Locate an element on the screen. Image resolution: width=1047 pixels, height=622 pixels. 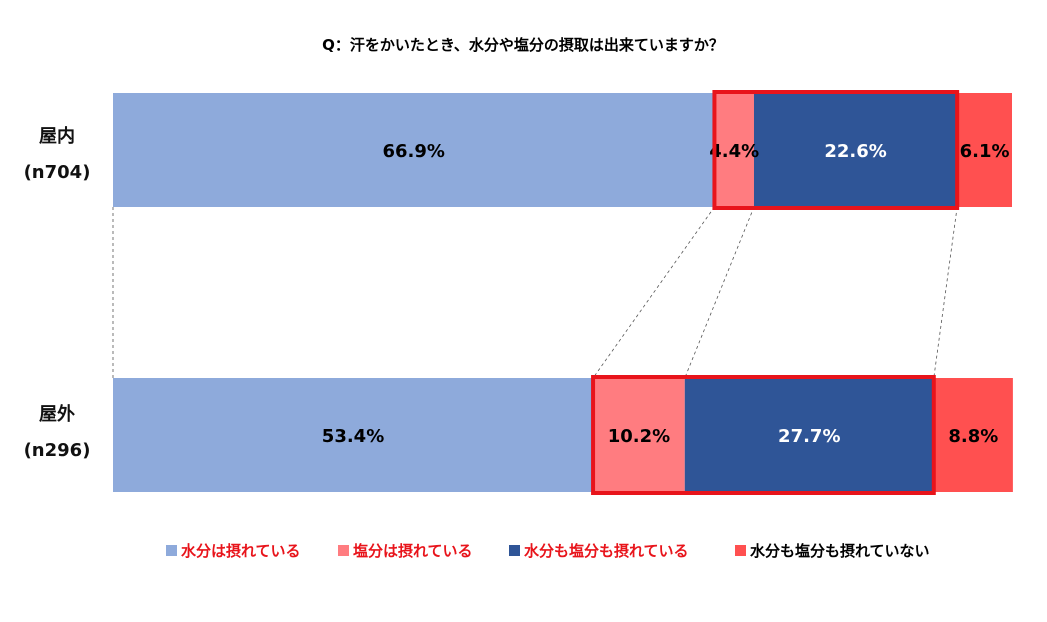
legend-label: 水分は摂れている is located at coordinates (241, 551).